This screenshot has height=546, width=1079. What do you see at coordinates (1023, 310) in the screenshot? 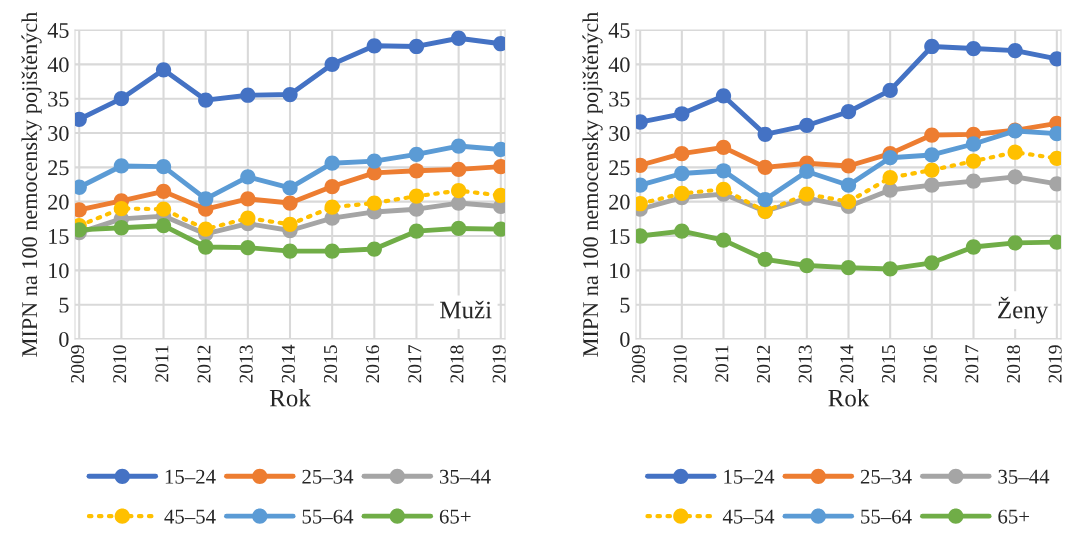
I see `annotation: Ženy` at bounding box center [1023, 310].